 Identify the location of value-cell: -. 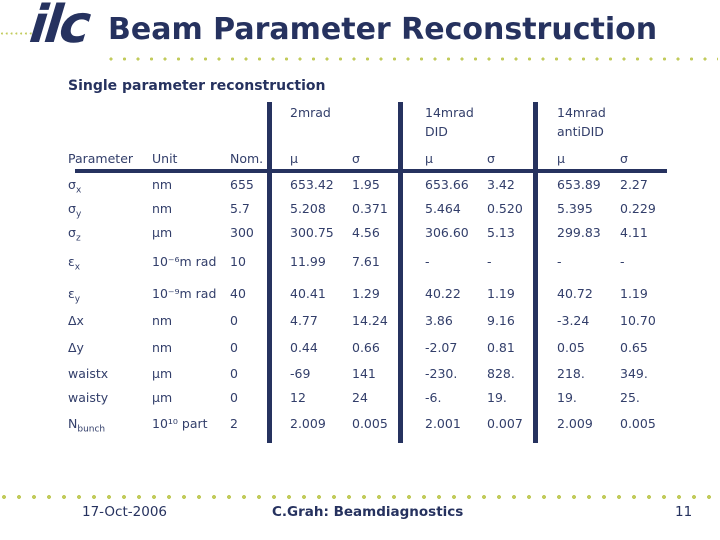
(622, 261).